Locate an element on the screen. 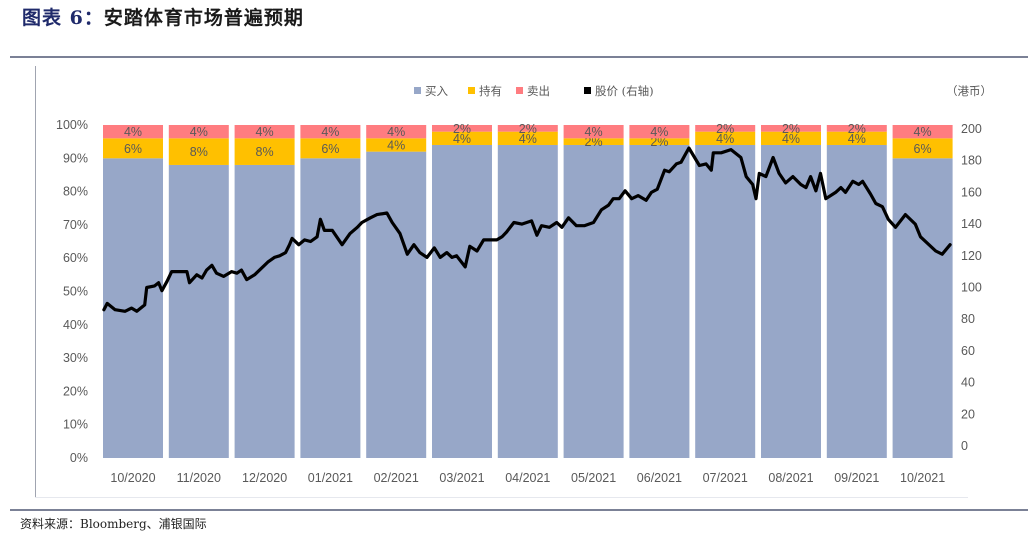 The height and width of the screenshot is (534, 1028). x-axis-label: 11/2020 is located at coordinates (199, 478).